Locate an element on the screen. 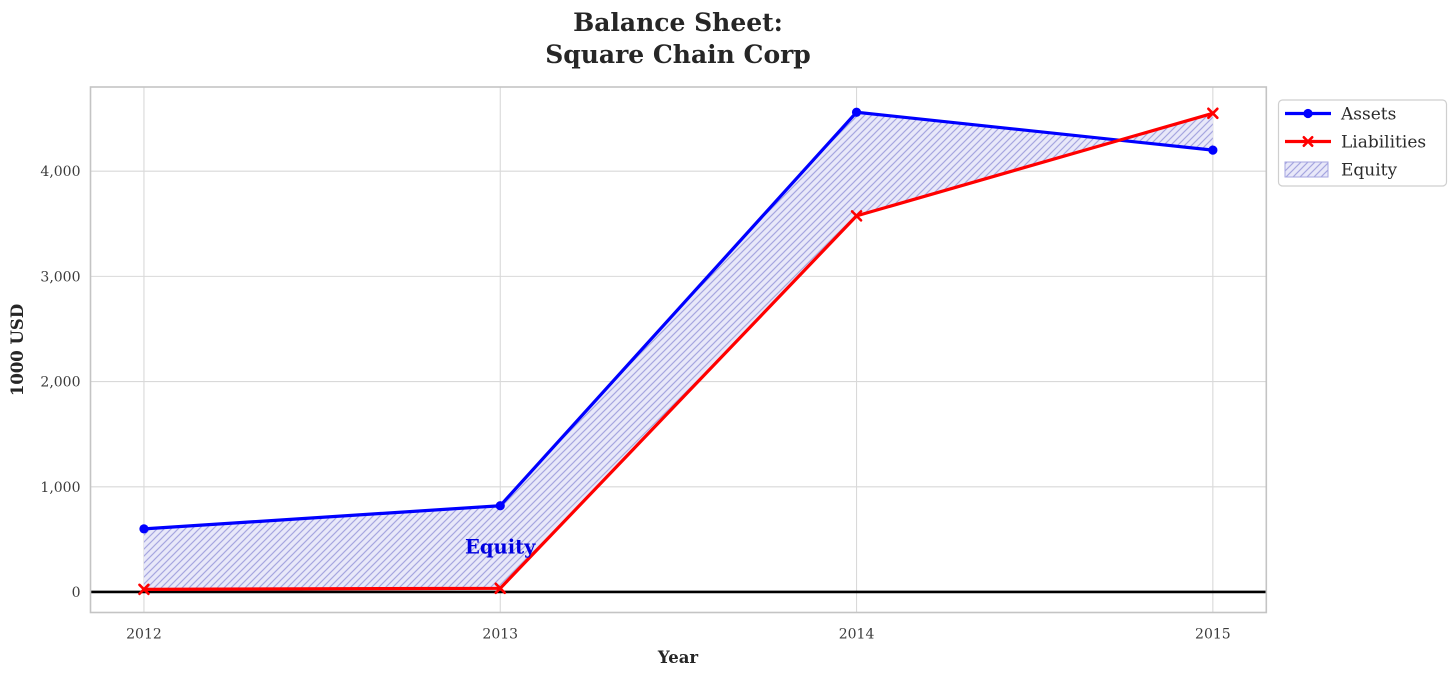 The height and width of the screenshot is (680, 1454). x-axis-label: Year is located at coordinates (678, 657).